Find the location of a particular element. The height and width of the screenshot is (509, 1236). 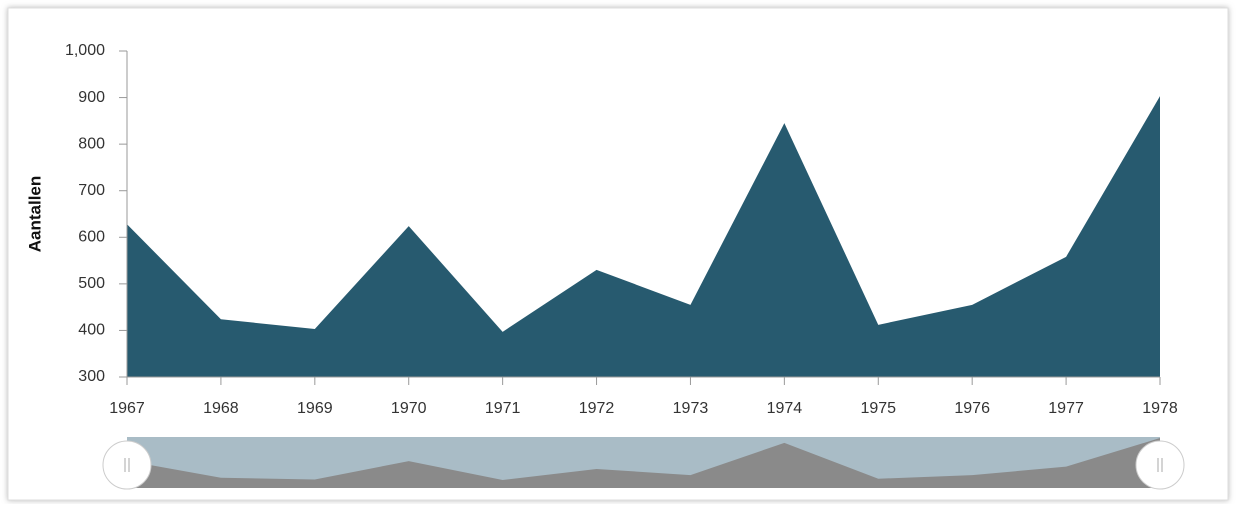

y-tick-label: 900 is located at coordinates (91, 97).